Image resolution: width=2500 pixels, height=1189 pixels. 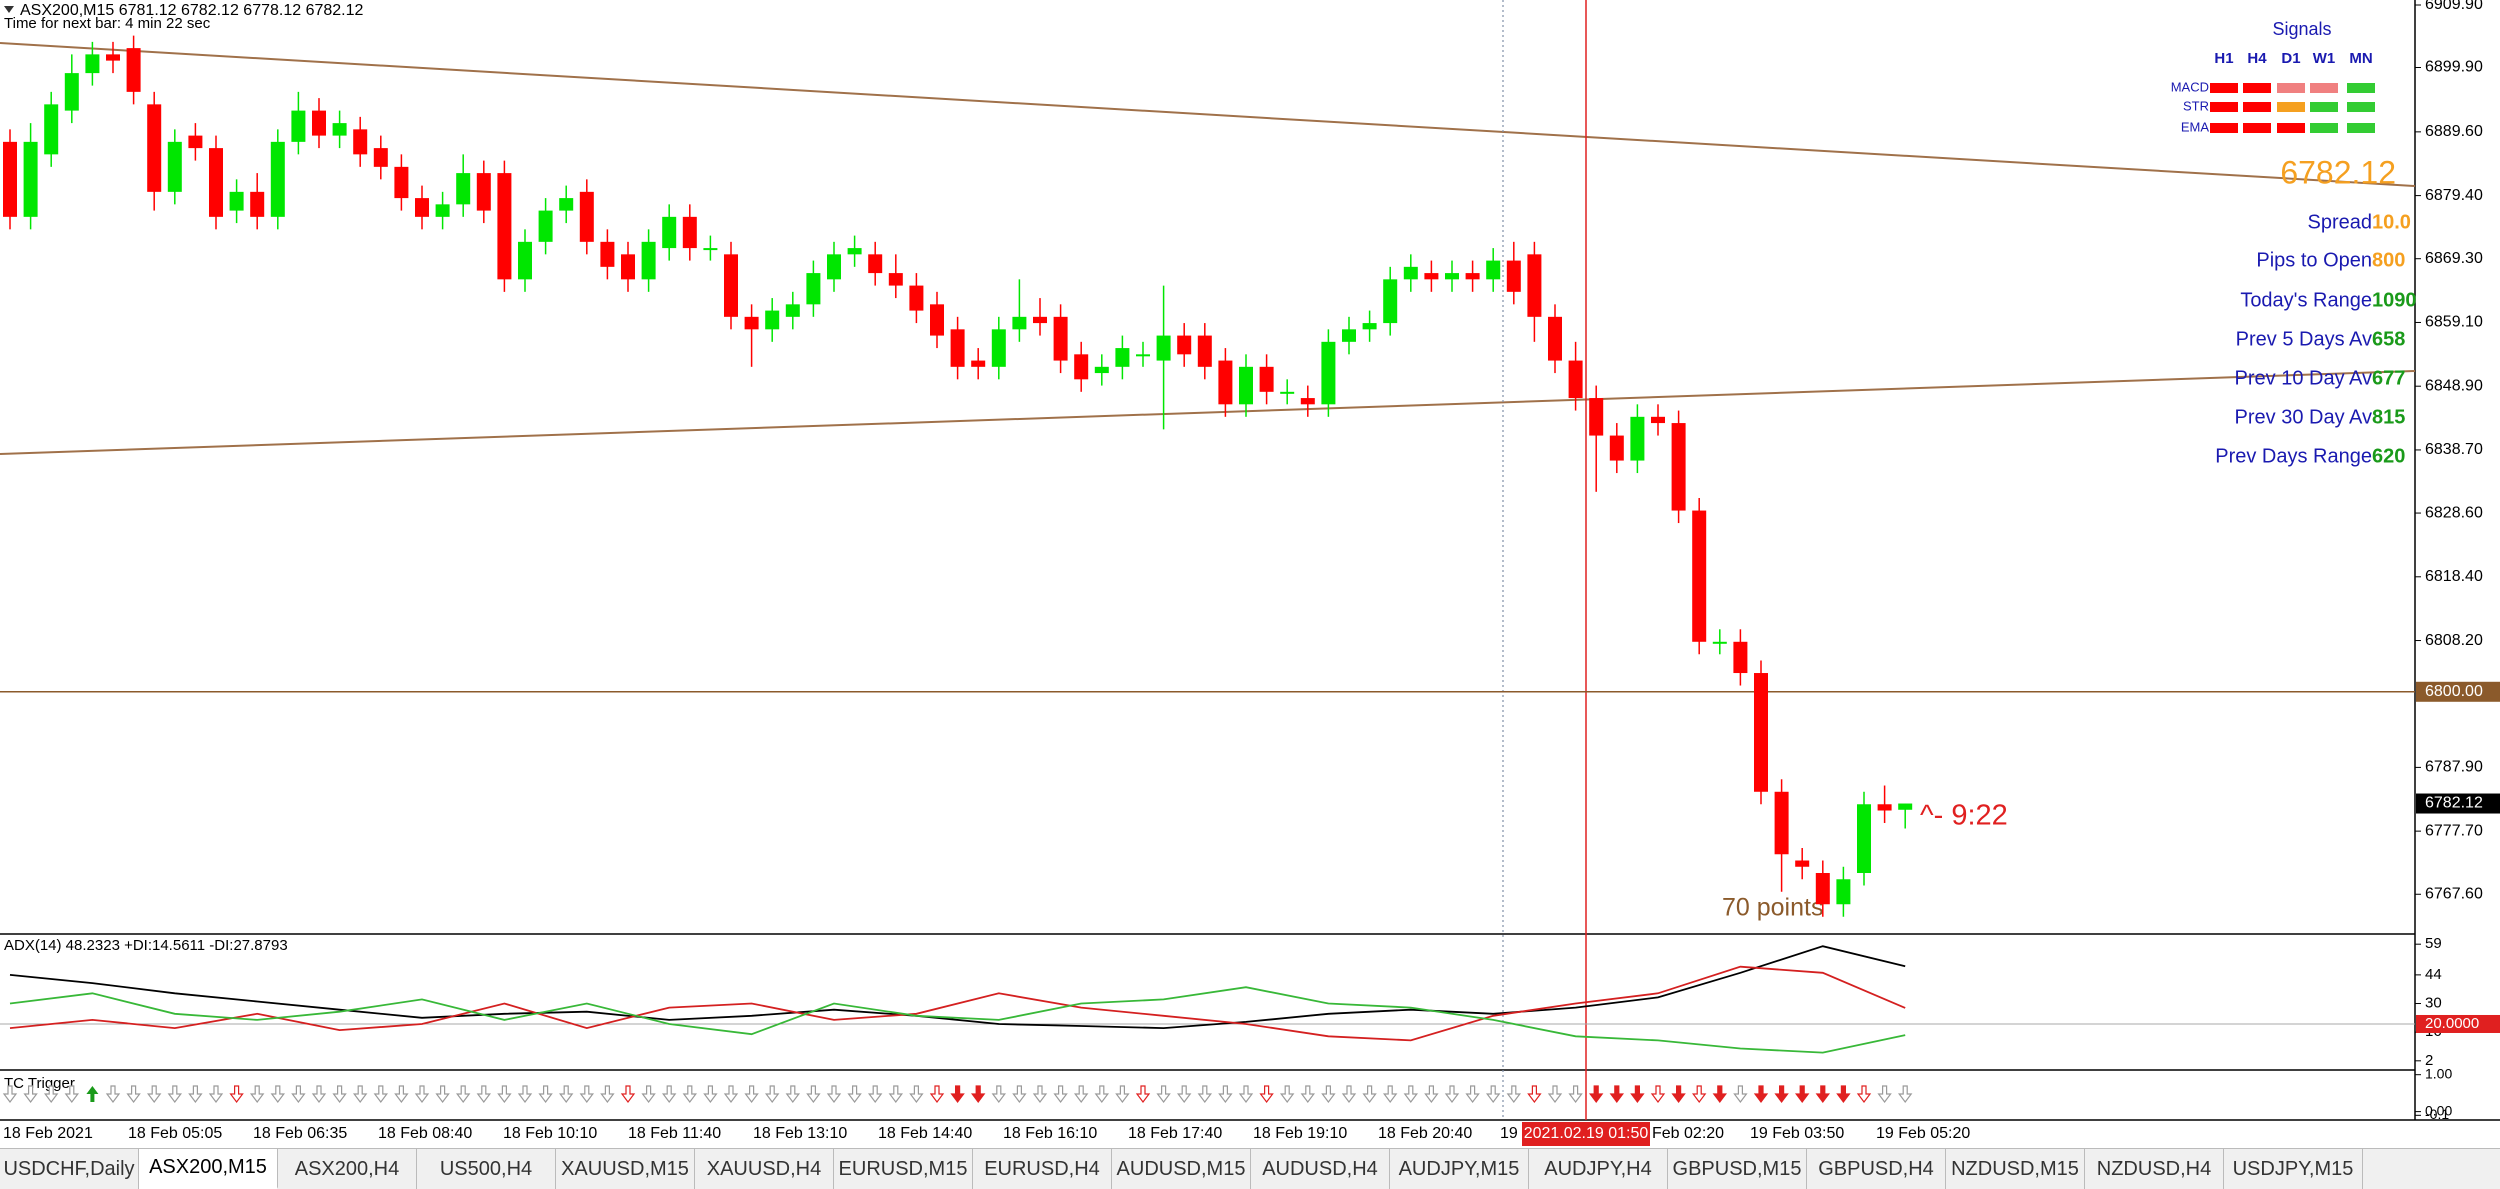 I want to click on y-tick-label: 6848.90, so click(x=2454, y=385).